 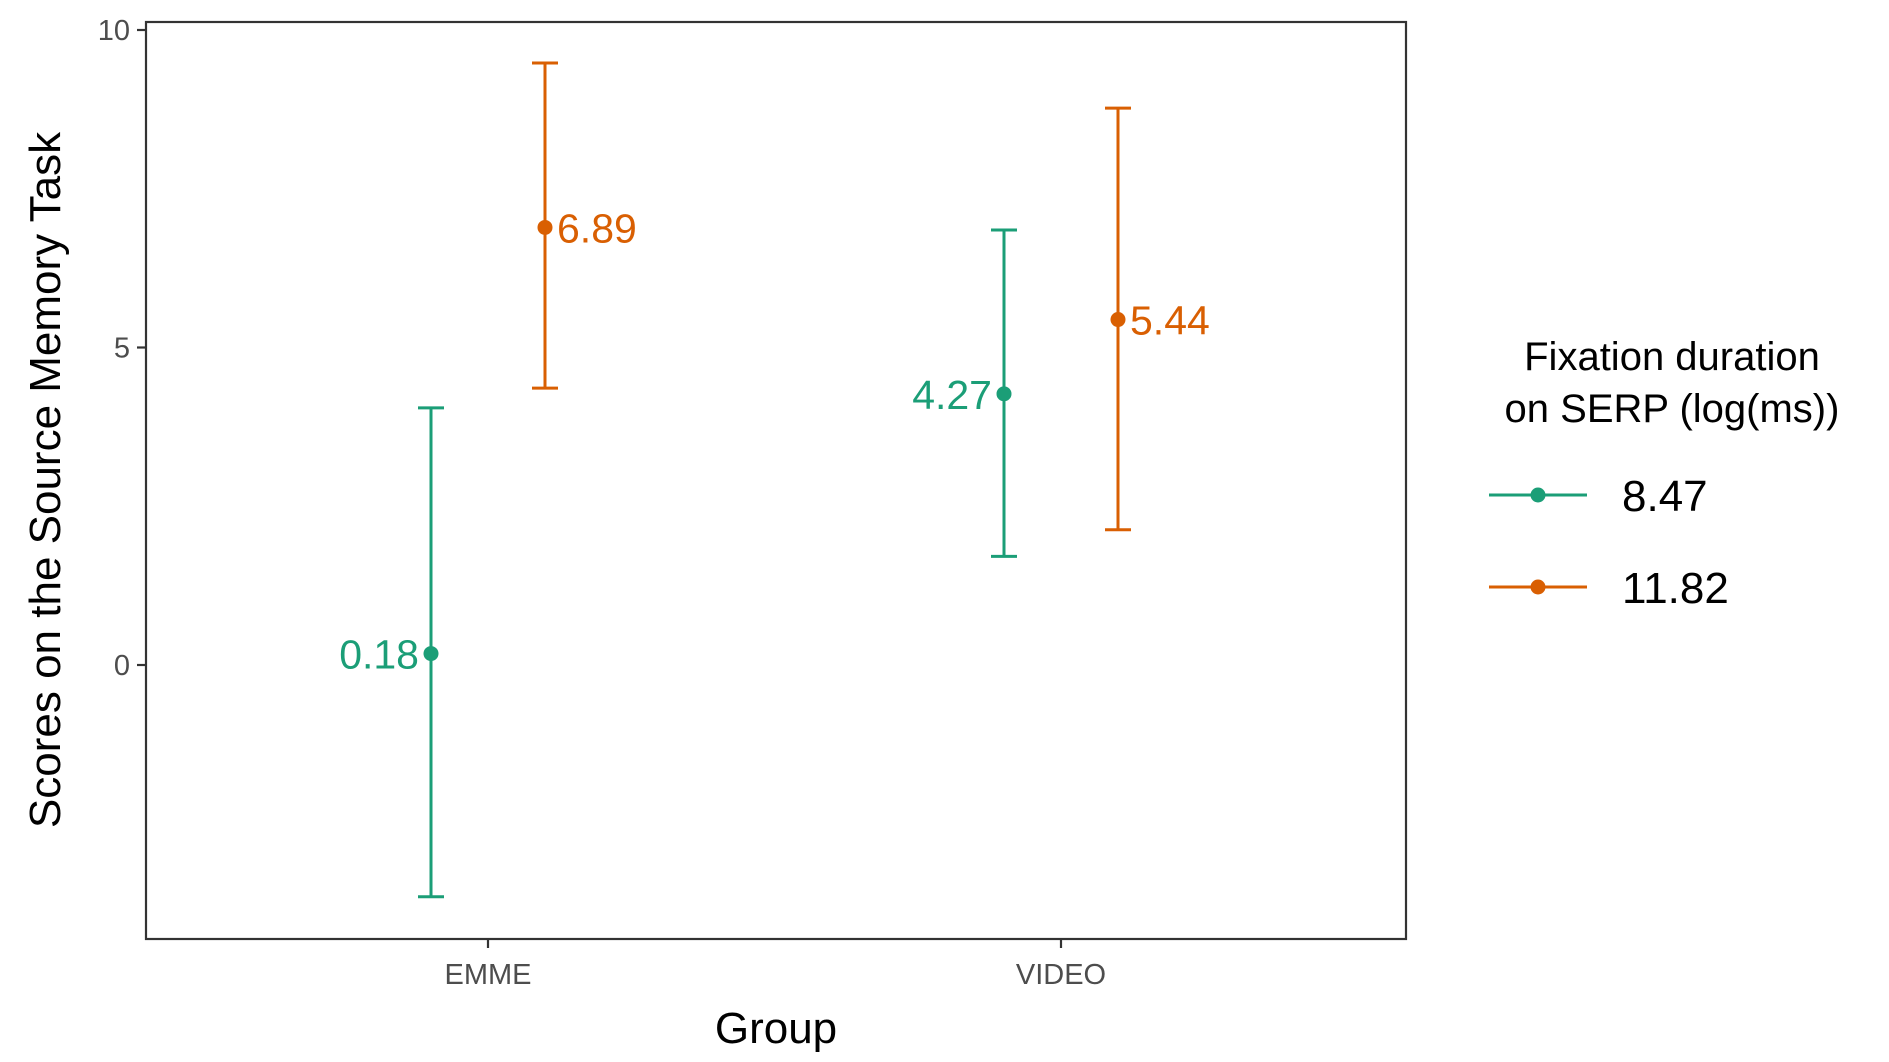 What do you see at coordinates (1609, 542) in the screenshot?
I see `legend-keys: 8.47 11.82` at bounding box center [1609, 542].